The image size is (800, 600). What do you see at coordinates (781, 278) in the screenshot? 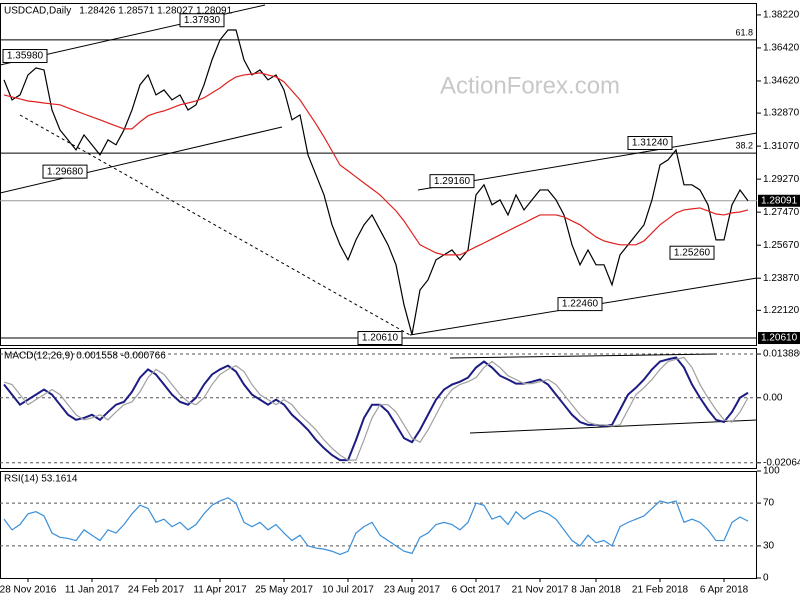
I see `y-tick-label: 1.23870` at bounding box center [781, 278].